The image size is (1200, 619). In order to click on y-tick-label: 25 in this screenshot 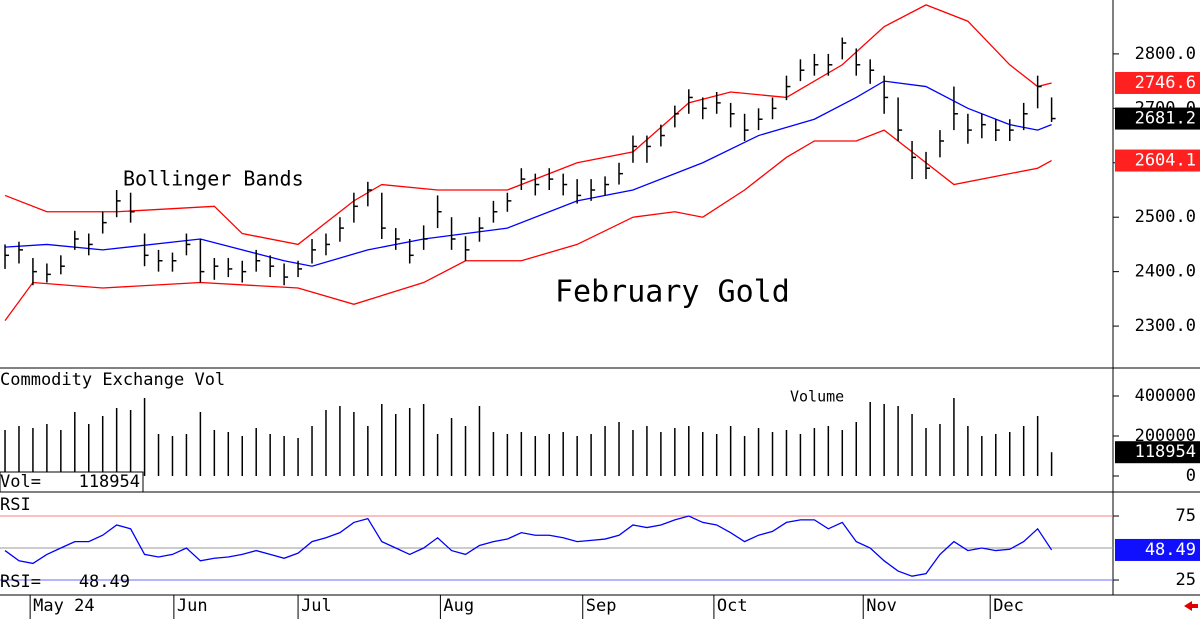, I will do `click(1186, 580)`.